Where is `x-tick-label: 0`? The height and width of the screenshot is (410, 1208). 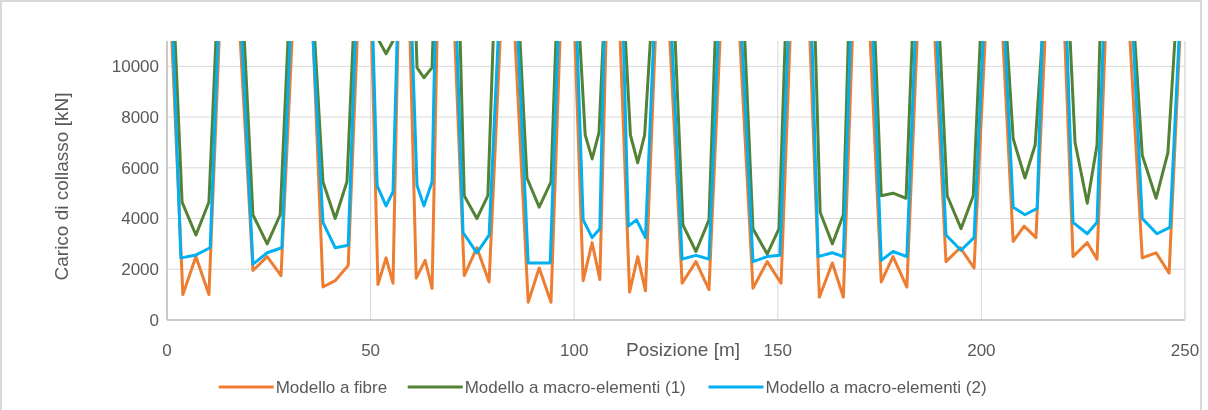 x-tick-label: 0 is located at coordinates (167, 350).